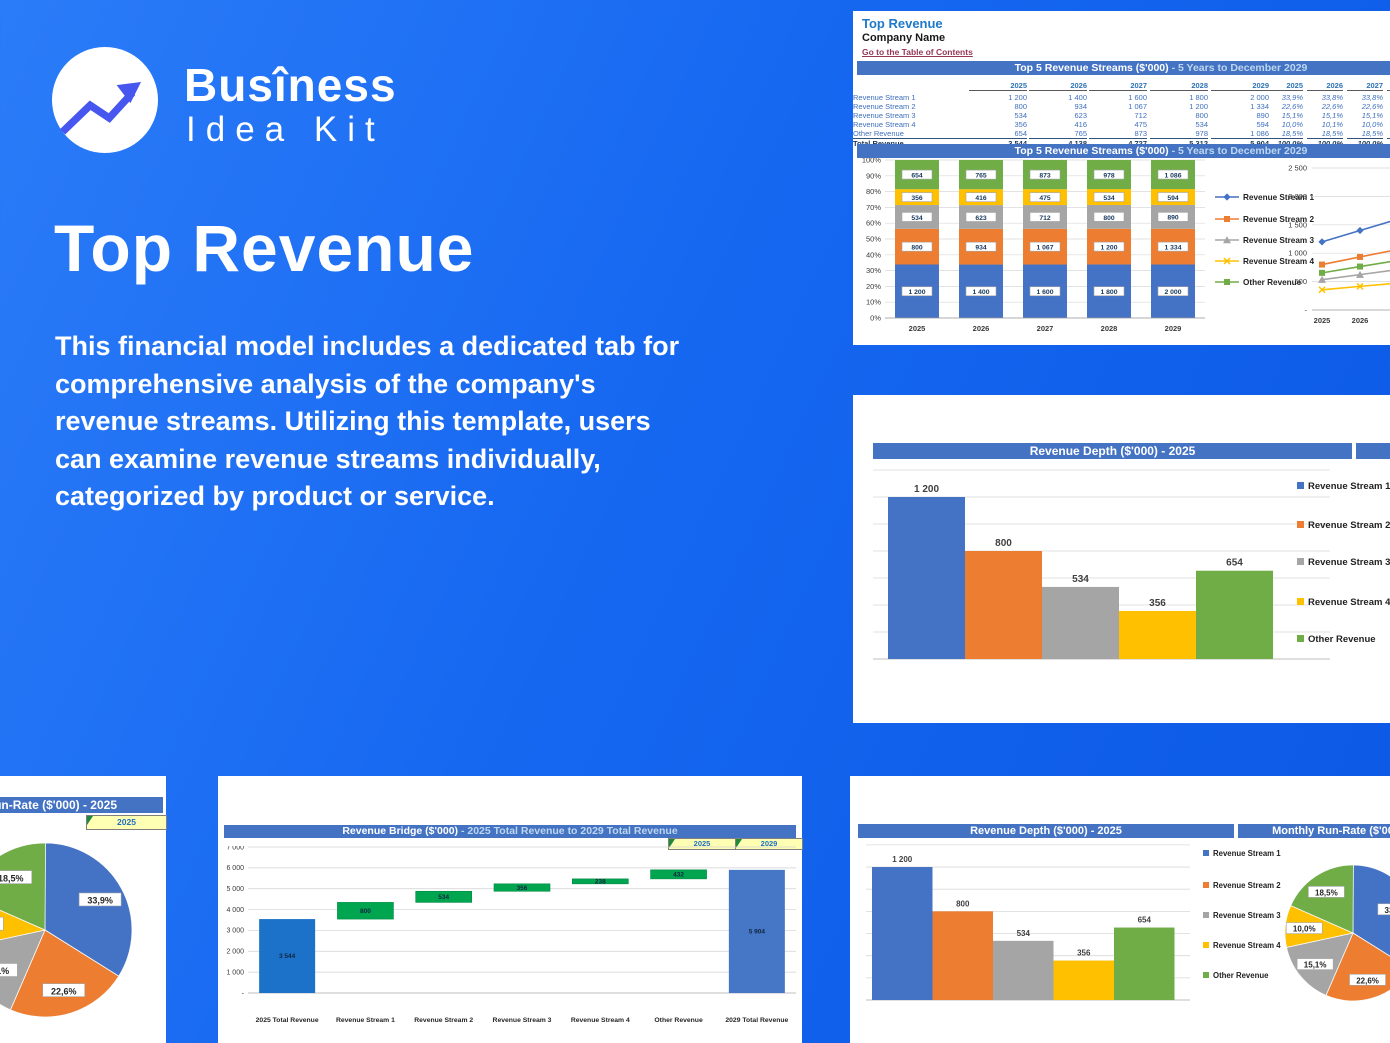 The height and width of the screenshot is (1043, 1390). I want to click on x-tick: 2028, so click(1109, 328).